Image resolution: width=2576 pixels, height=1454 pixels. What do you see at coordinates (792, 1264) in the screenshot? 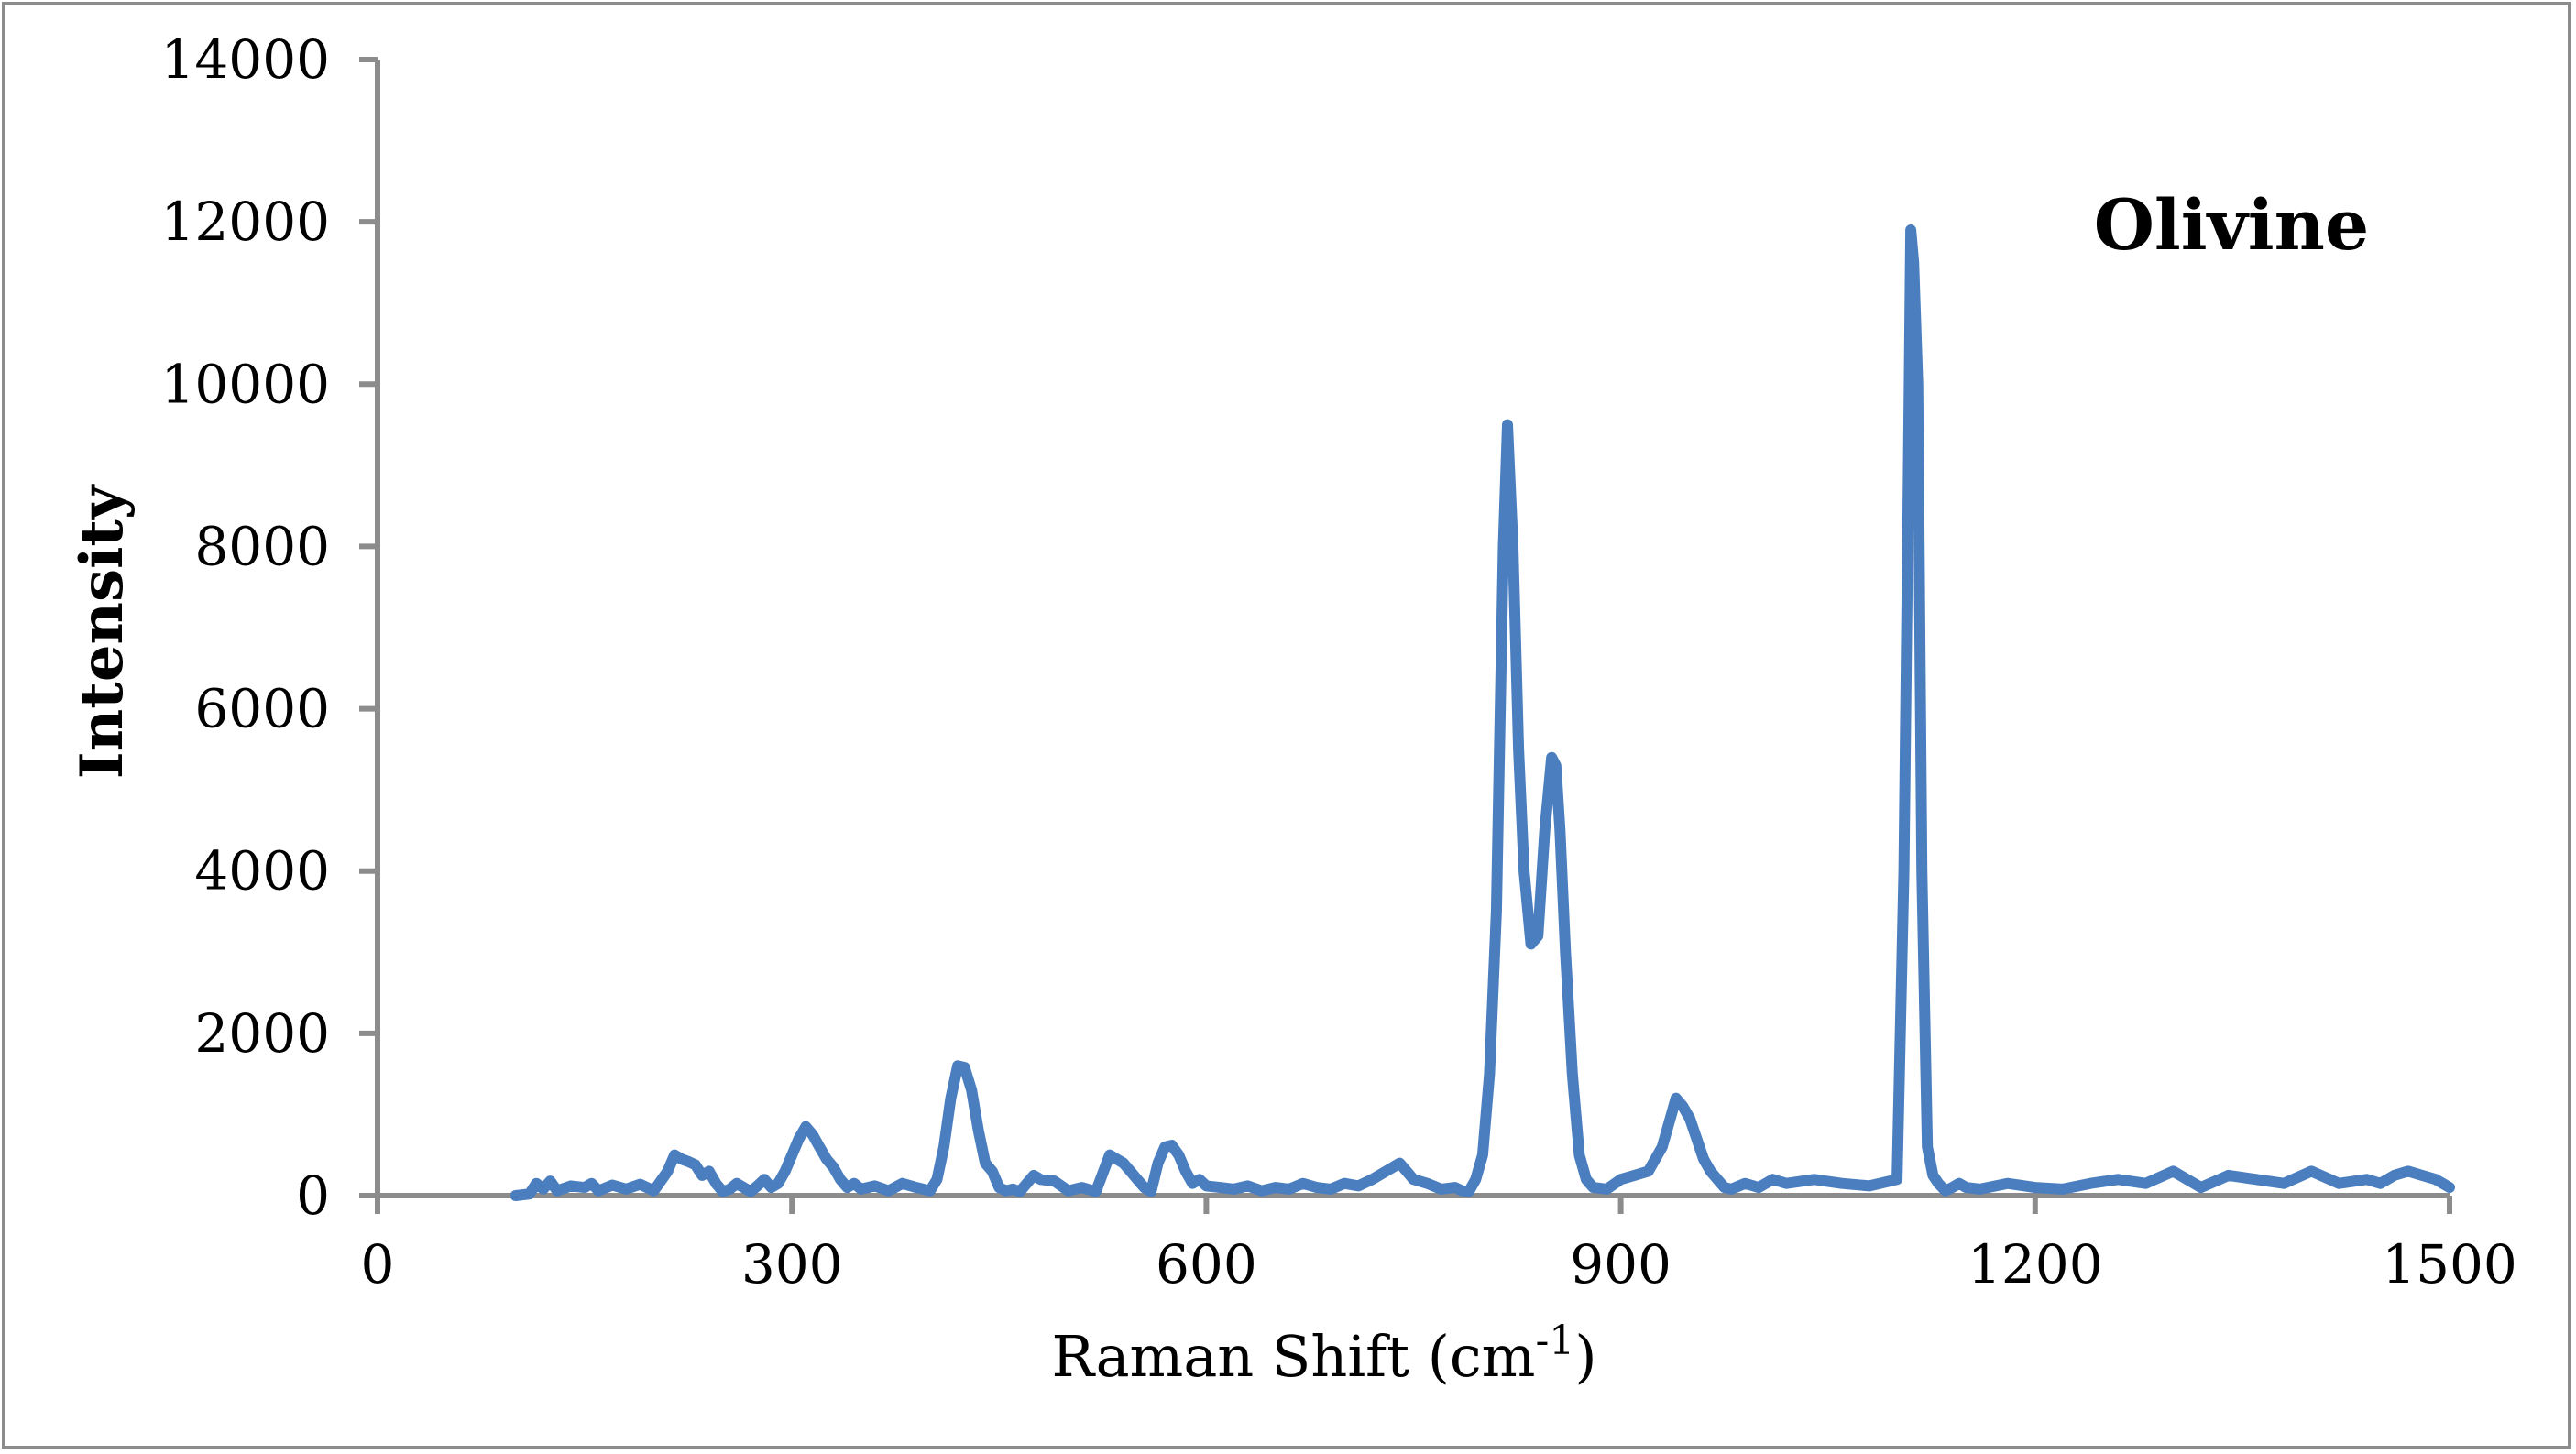
I see `x-tick-label: 300` at bounding box center [792, 1264].